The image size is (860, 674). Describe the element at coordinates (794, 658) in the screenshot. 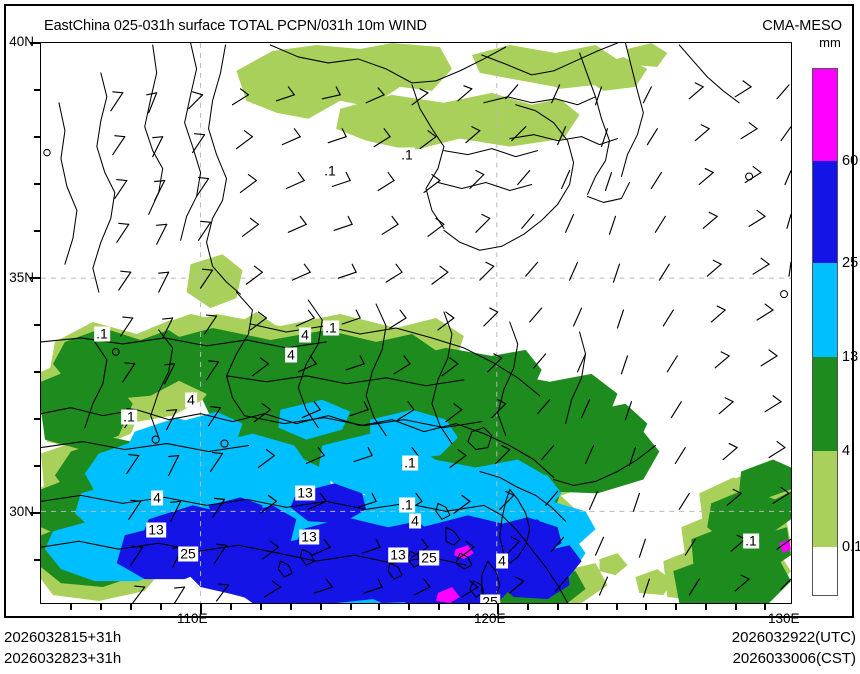

I see `footer-valid-time-cst: 2026033006(CST)` at that location.